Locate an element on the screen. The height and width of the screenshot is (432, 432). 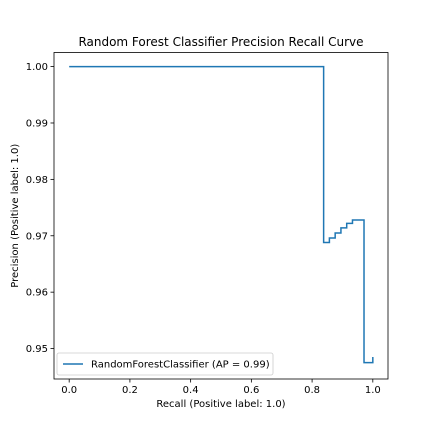
legend: RandomForestClassifier (AP = 0.99) is located at coordinates (165, 364).